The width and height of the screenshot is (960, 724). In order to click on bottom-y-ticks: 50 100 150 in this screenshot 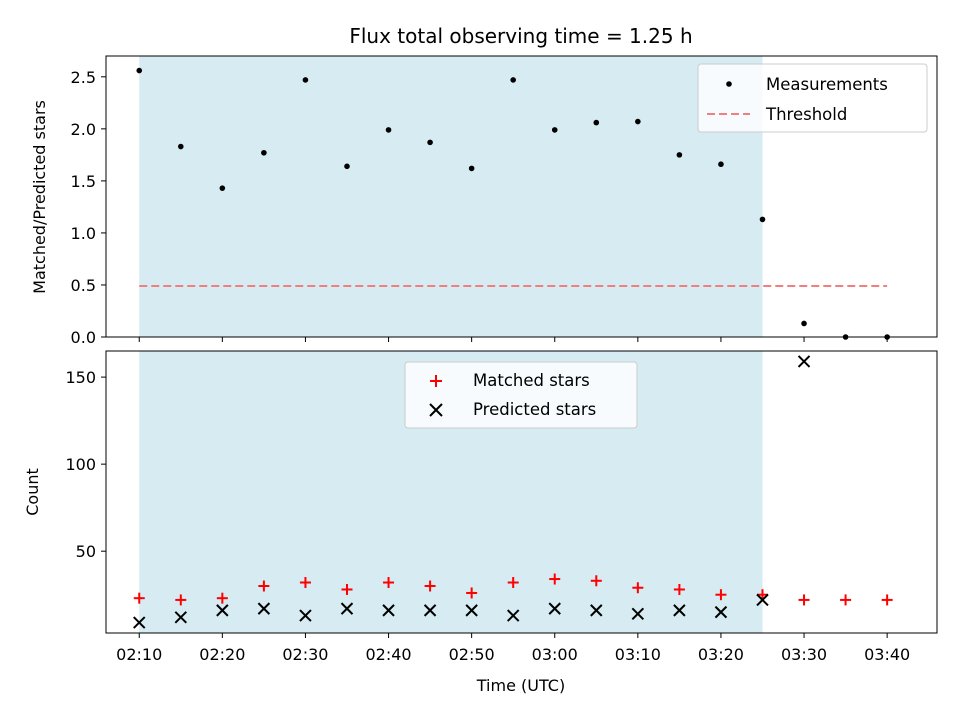, I will do `click(85, 464)`.